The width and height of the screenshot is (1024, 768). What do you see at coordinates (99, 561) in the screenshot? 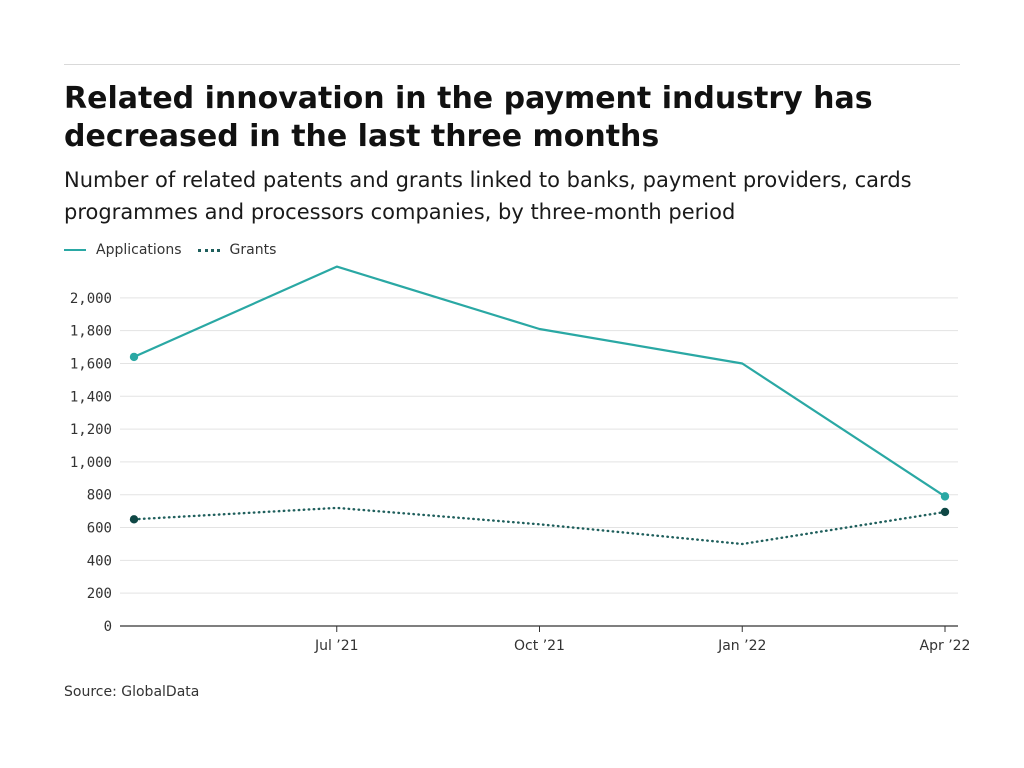
I see `y-tick-label: 400` at bounding box center [99, 561].